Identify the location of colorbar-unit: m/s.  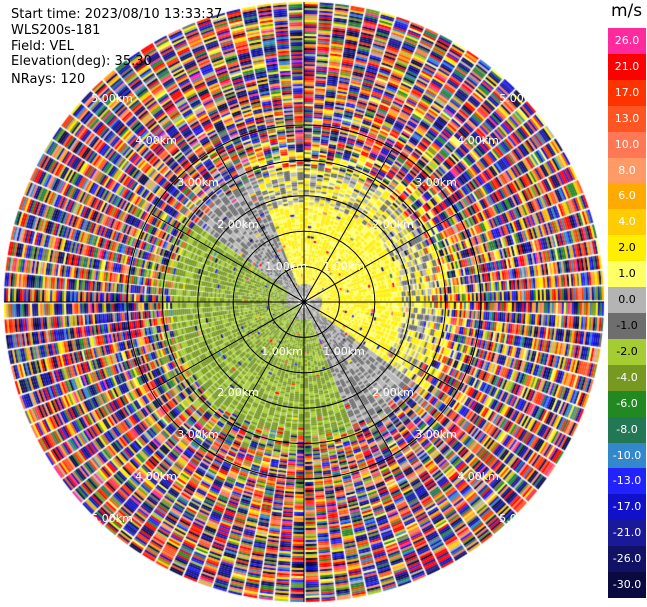
(627, 11).